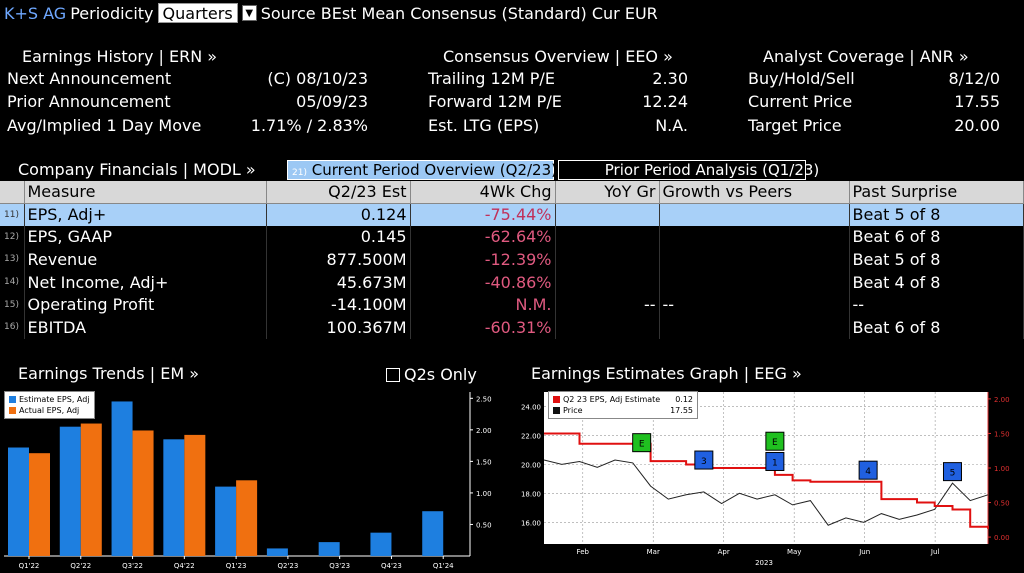 Image resolution: width=1024 pixels, height=573 pixels. I want to click on x-tick-label: Q3'22, so click(132, 566).